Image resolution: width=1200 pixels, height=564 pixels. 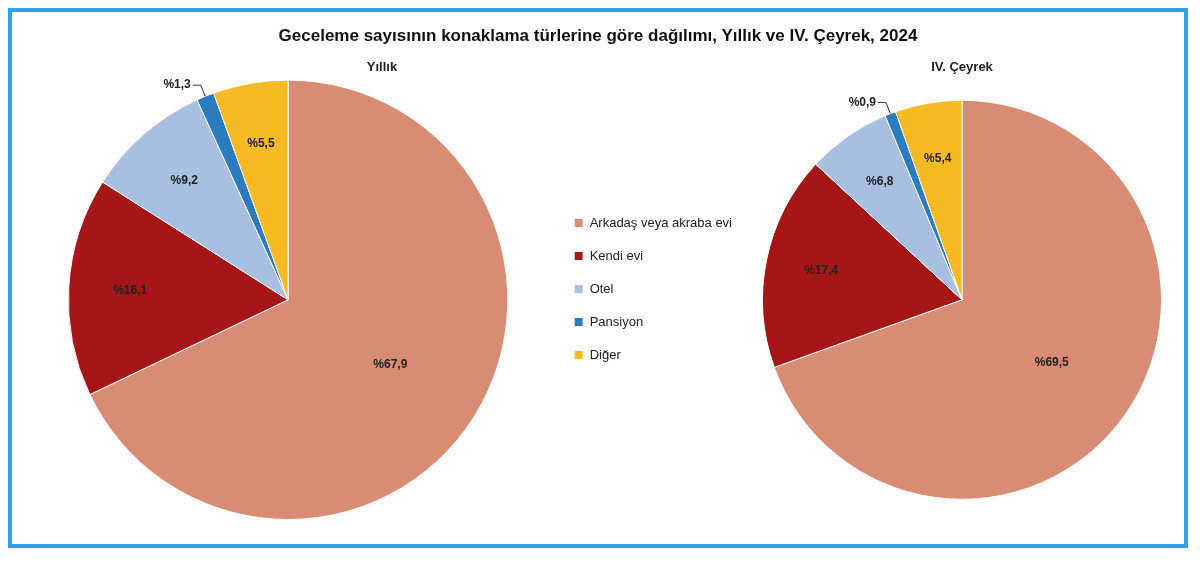 I want to click on legend-label: Kendi evi, so click(x=616, y=255).